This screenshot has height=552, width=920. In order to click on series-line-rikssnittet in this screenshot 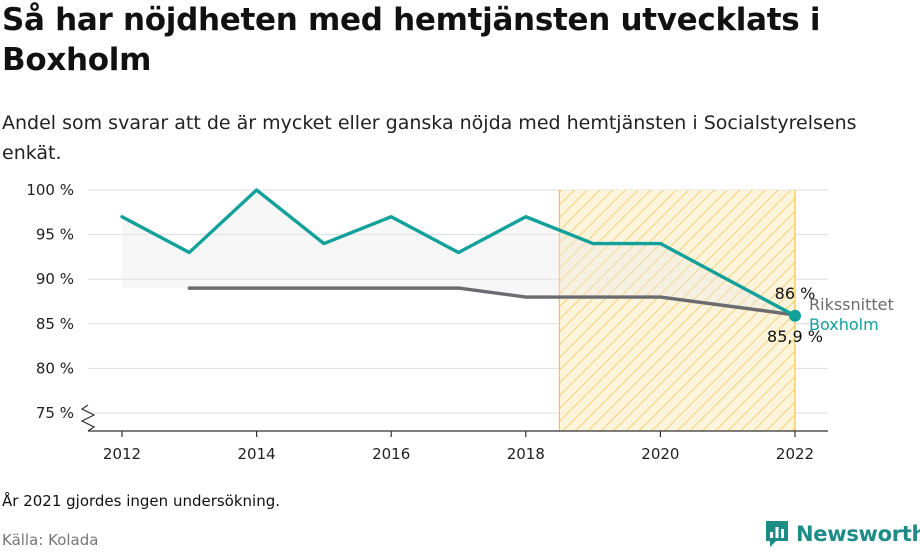, I will do `click(492, 301)`.